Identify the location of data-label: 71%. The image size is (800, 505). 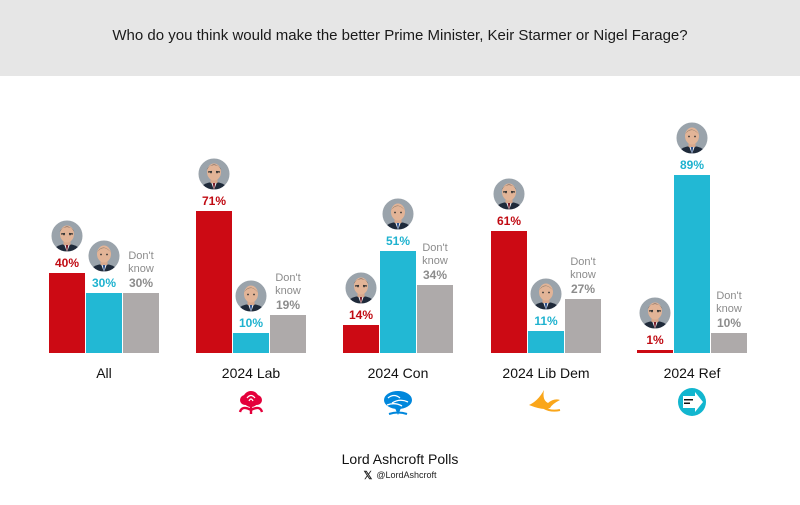
(214, 201).